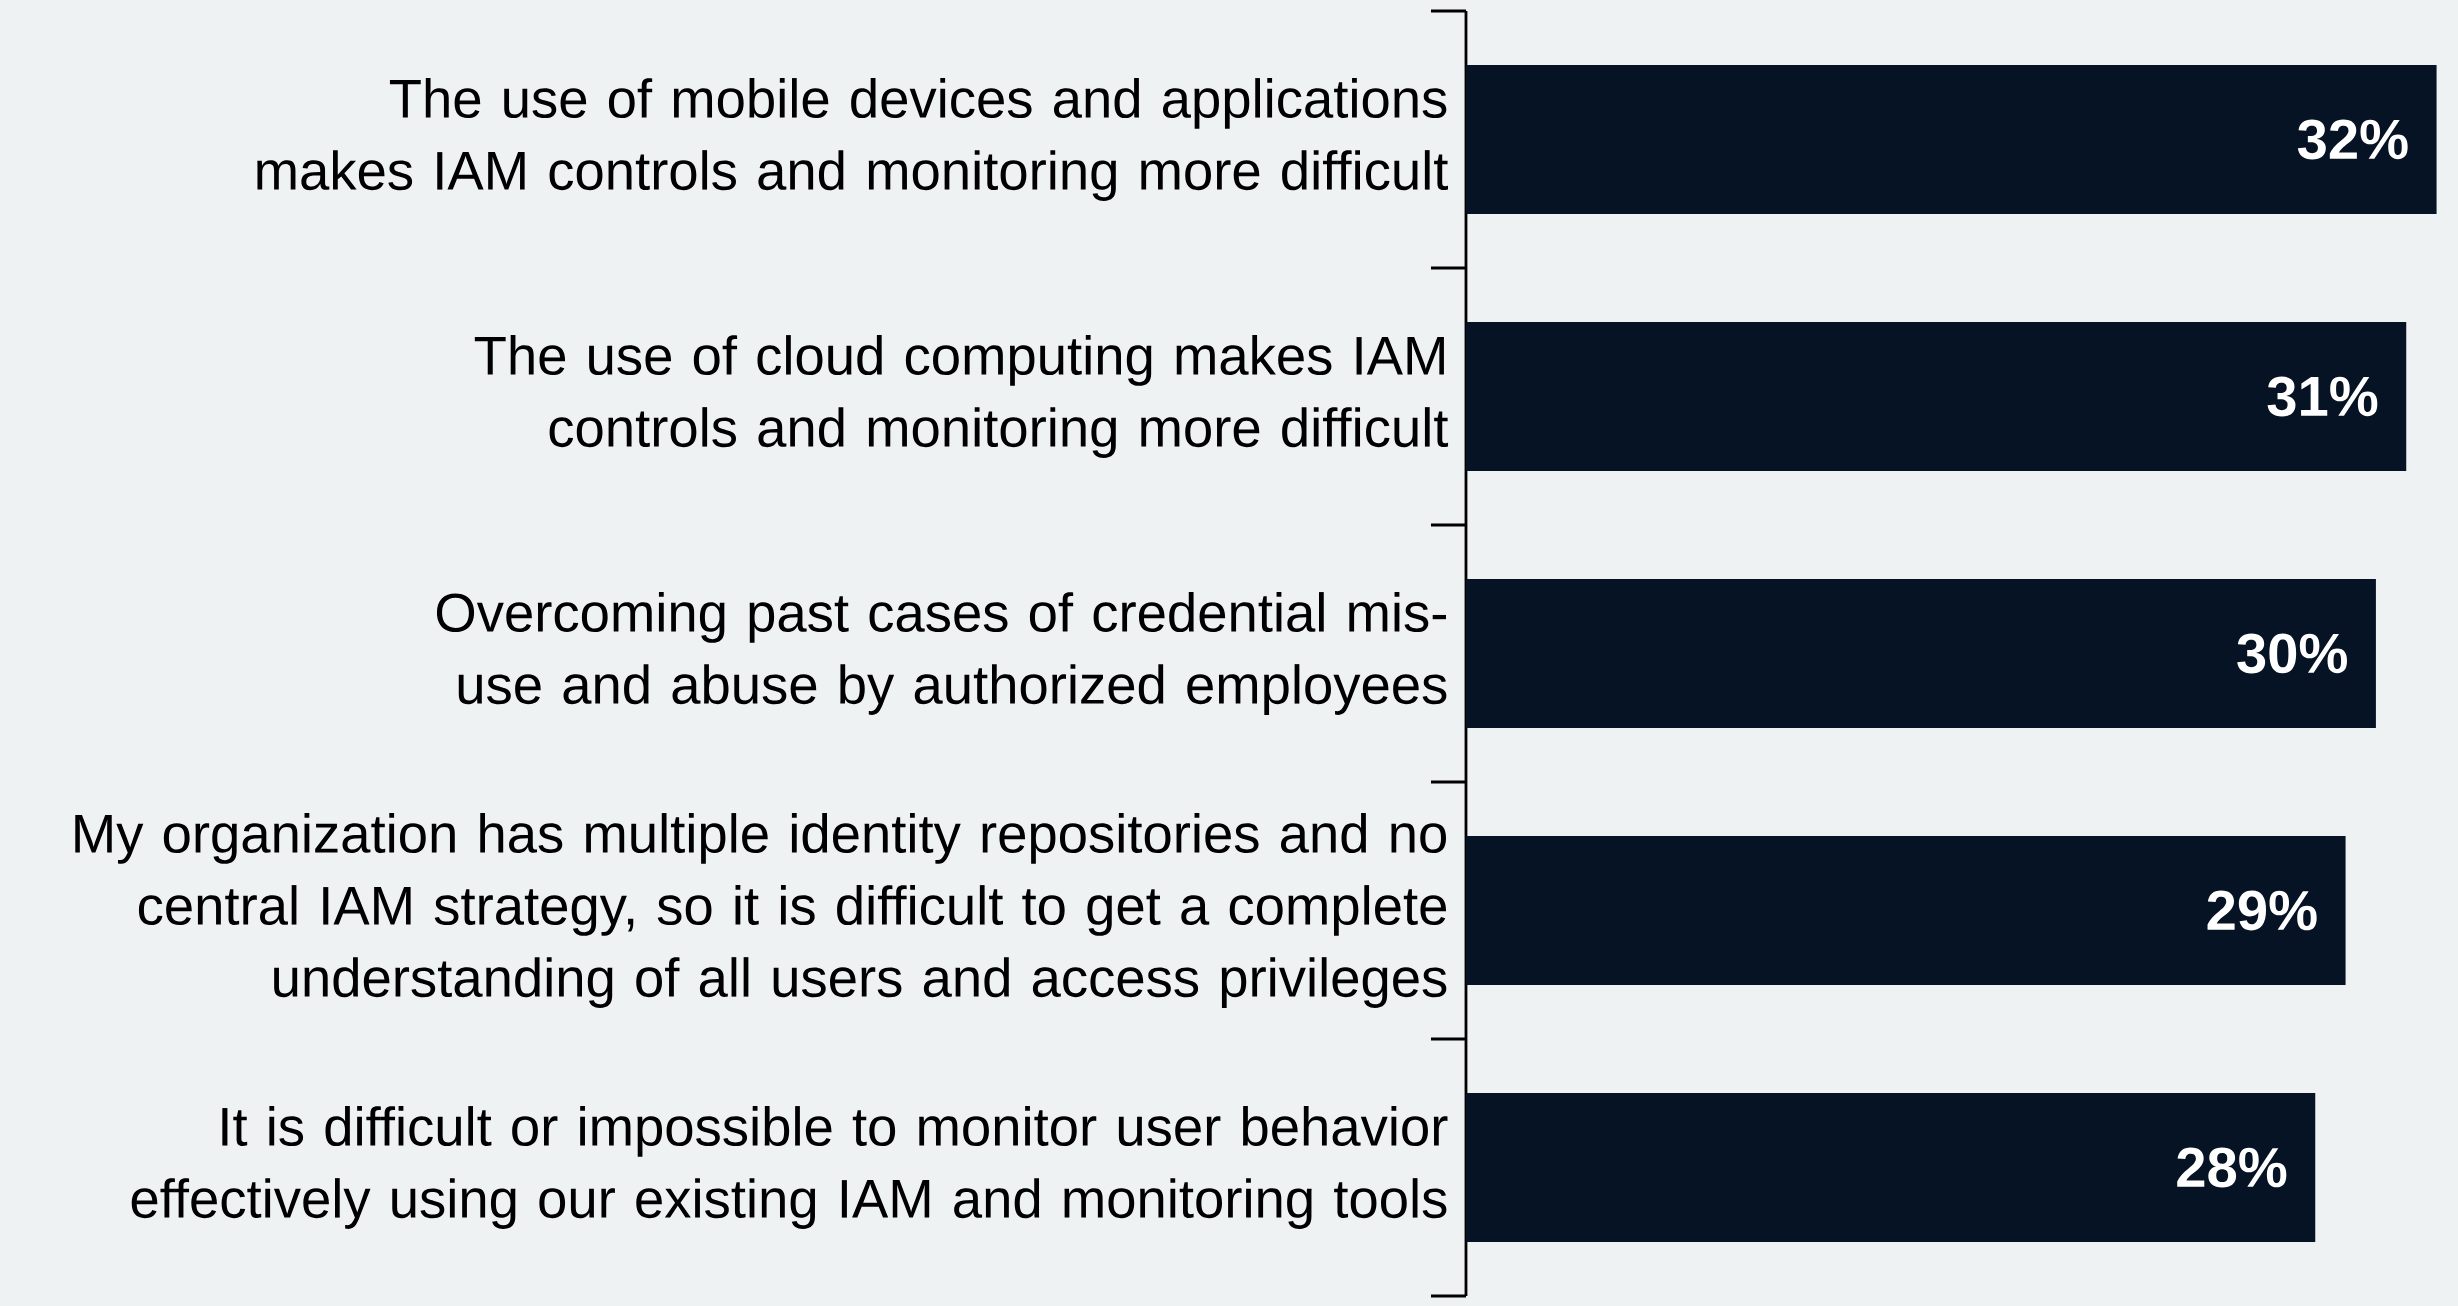  I want to click on data-label: 32%, so click(2352, 139).